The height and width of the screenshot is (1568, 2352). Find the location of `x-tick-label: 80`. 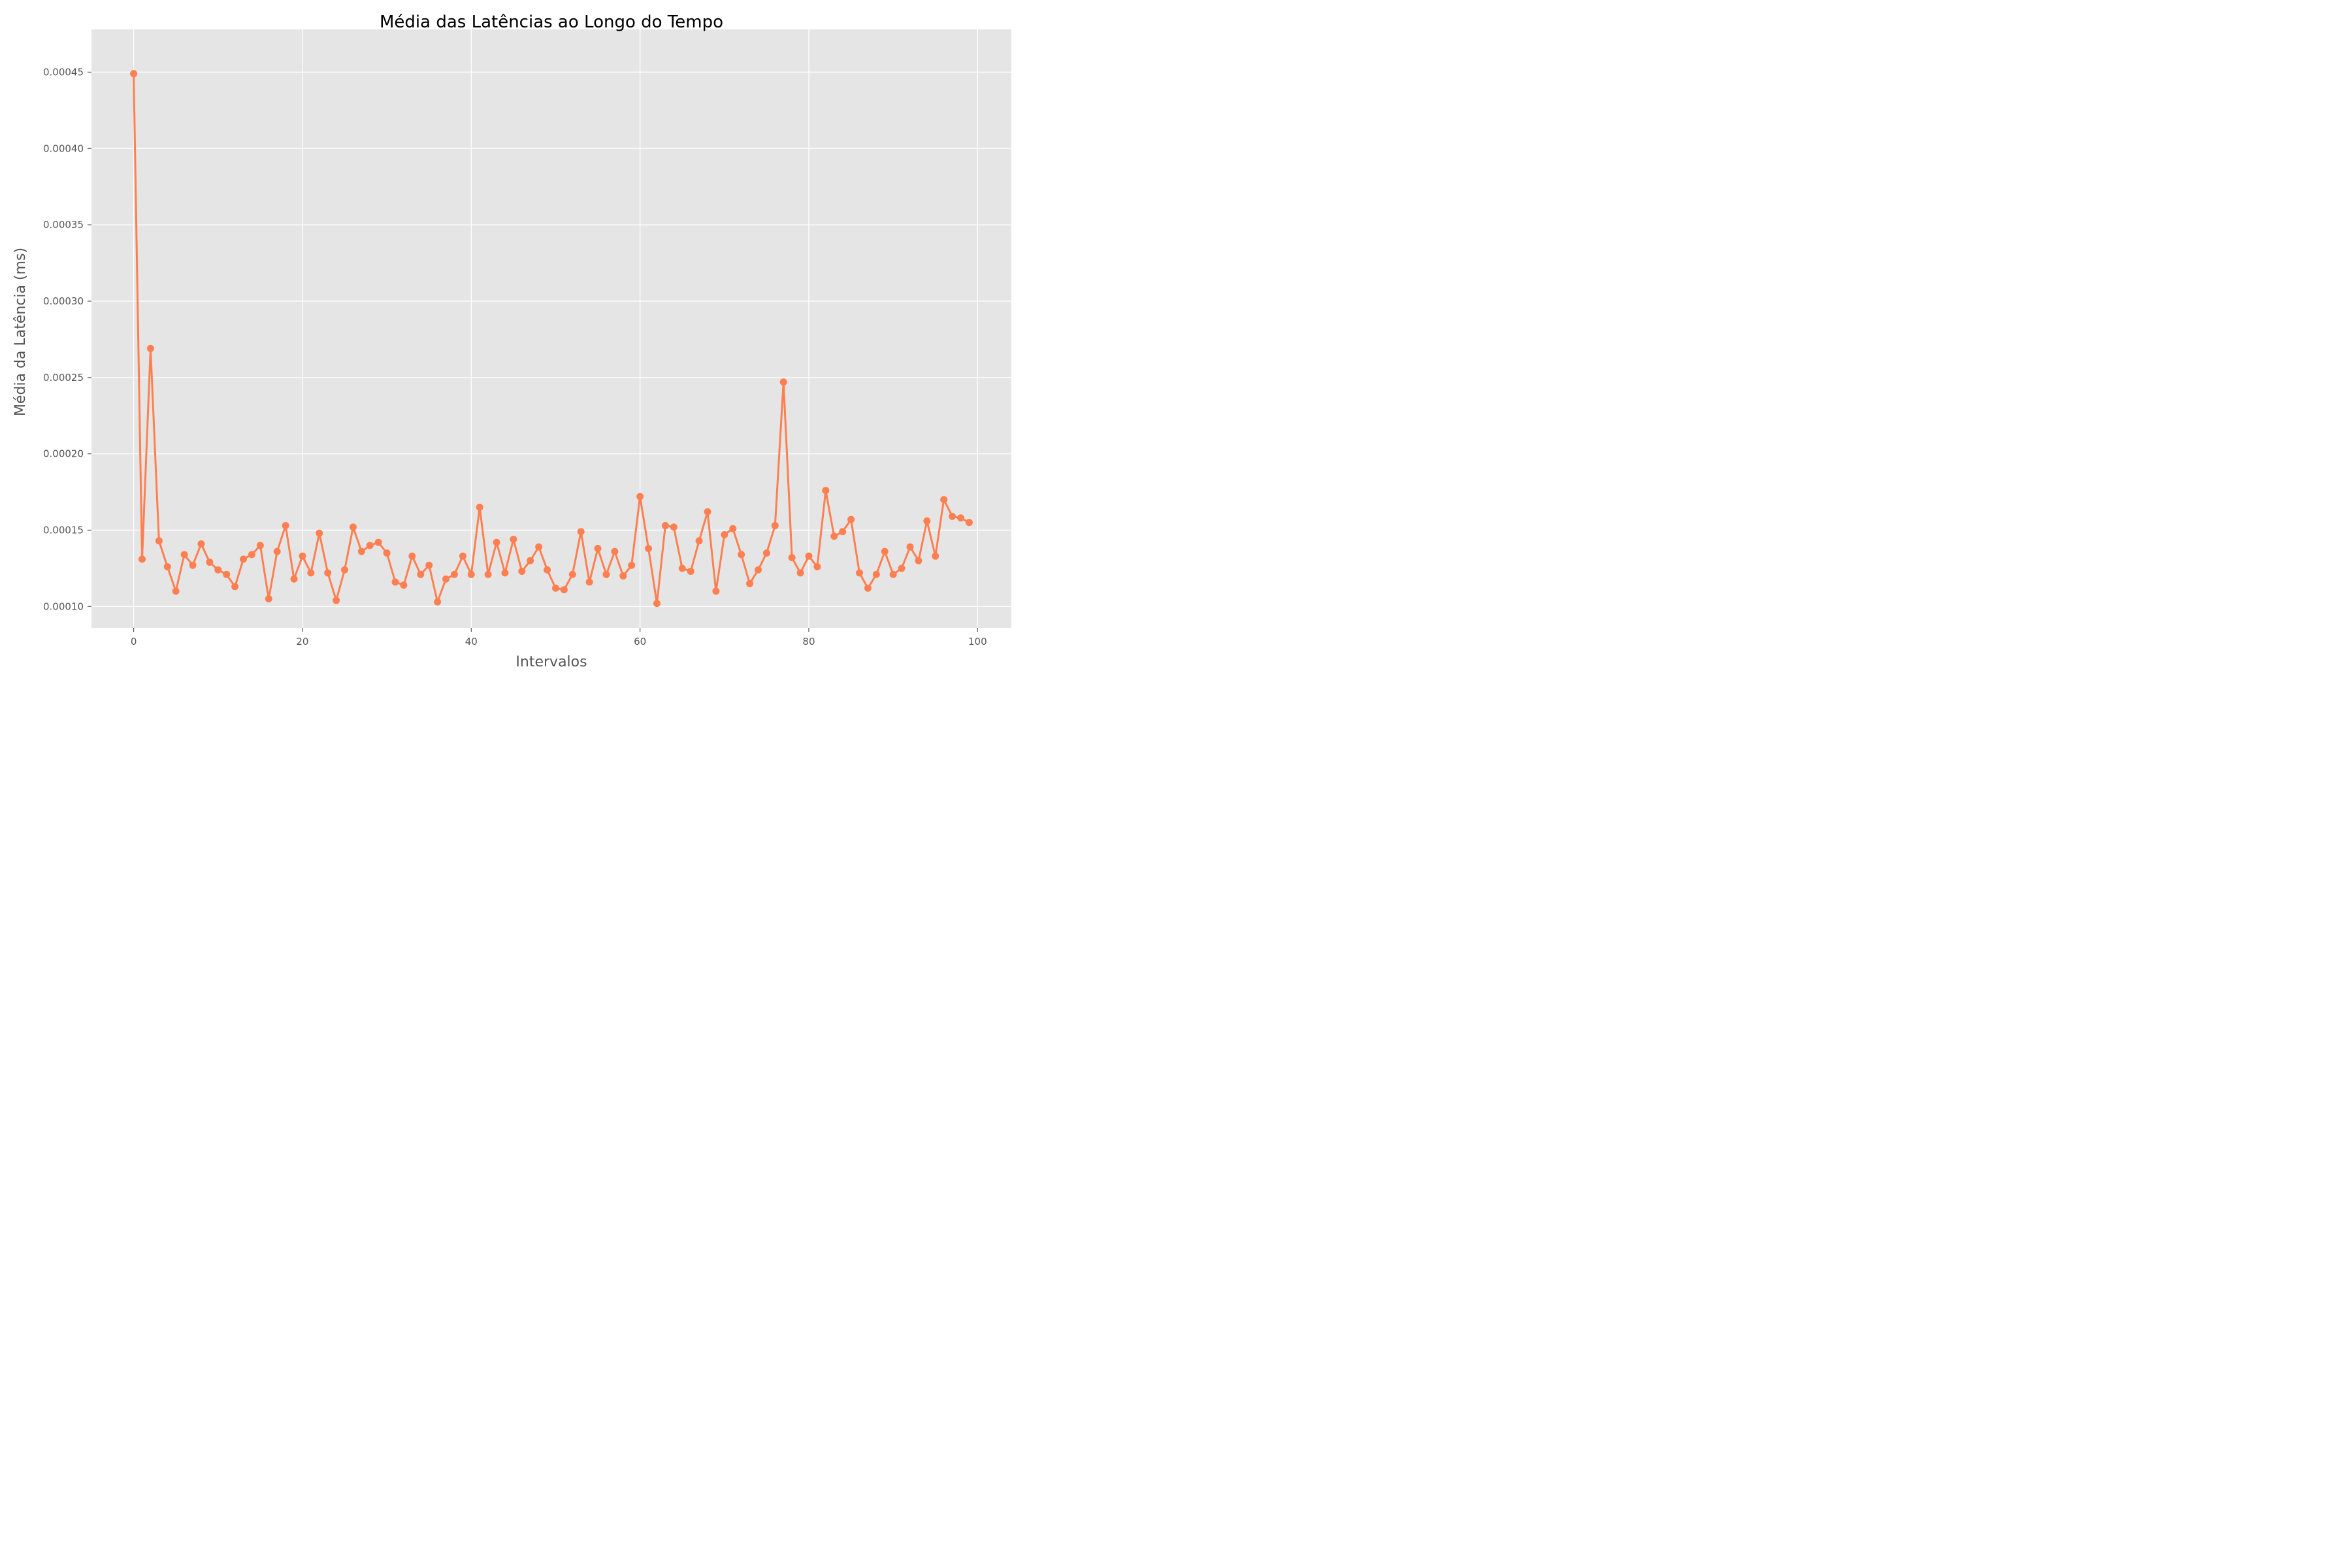

x-tick-label: 80 is located at coordinates (808, 641).